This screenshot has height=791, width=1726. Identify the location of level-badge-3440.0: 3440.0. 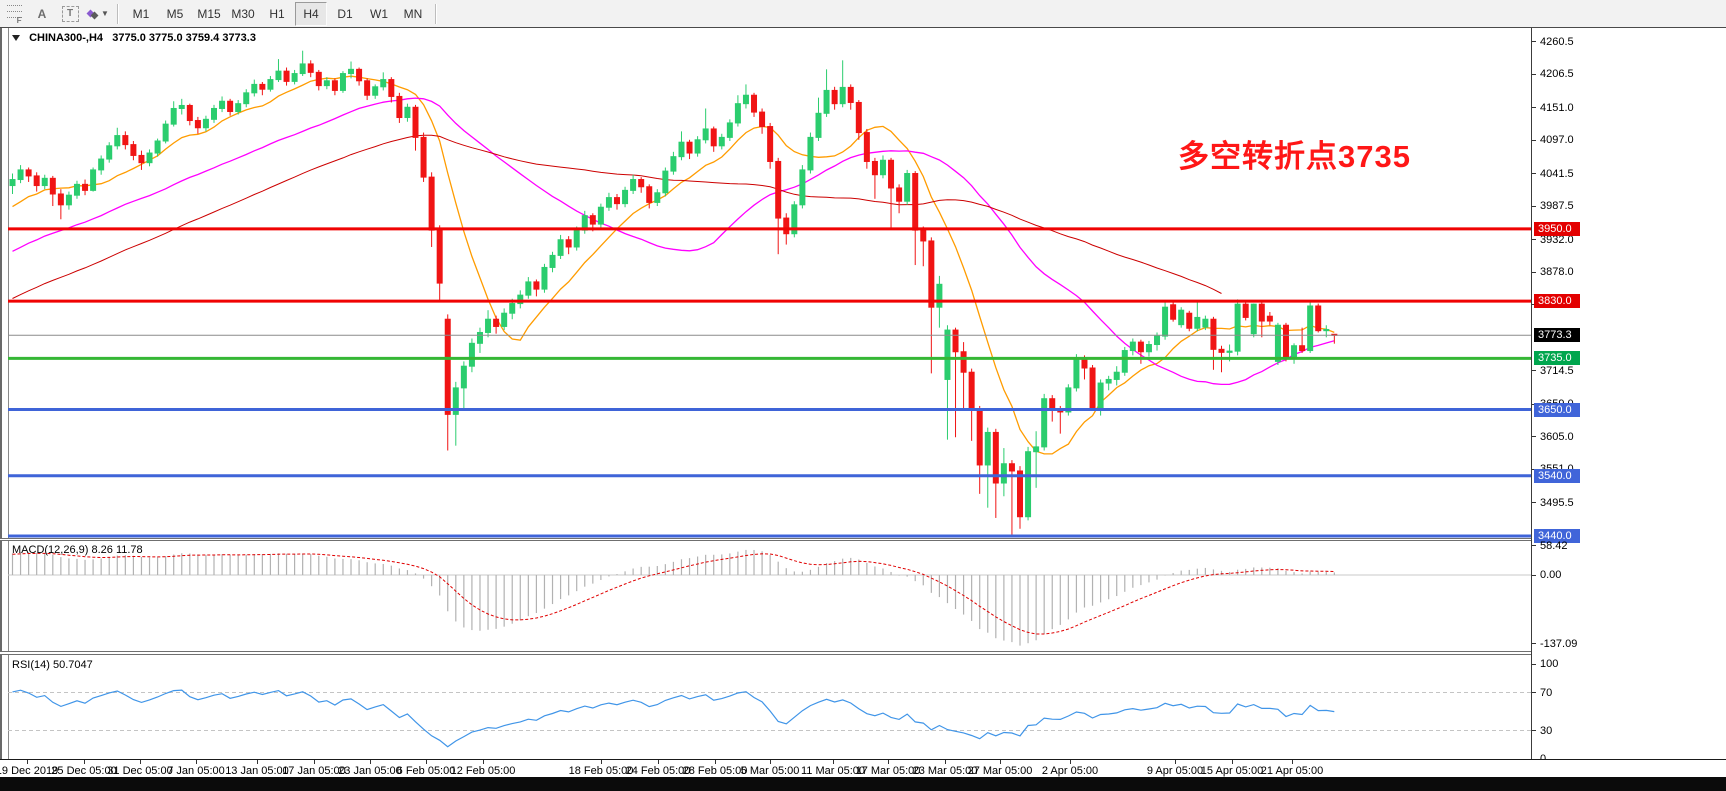
(1557, 536).